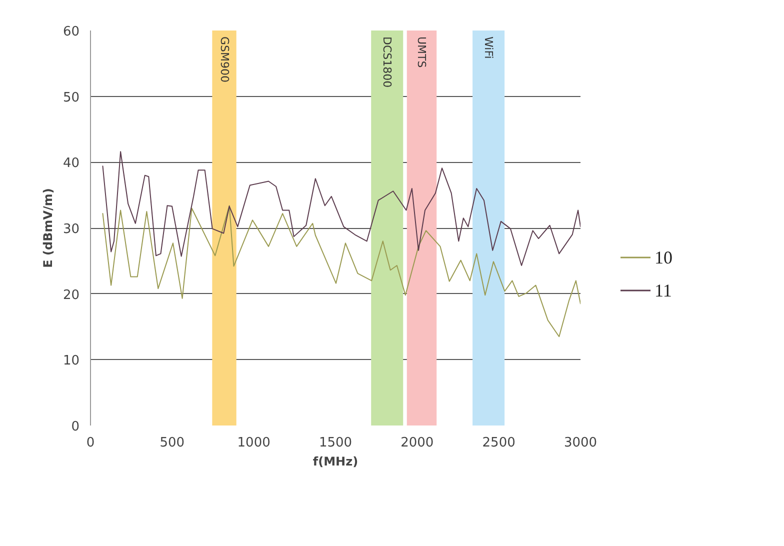 Image resolution: width=784 pixels, height=546 pixels. I want to click on x-tick-label: 1500, so click(335, 443).